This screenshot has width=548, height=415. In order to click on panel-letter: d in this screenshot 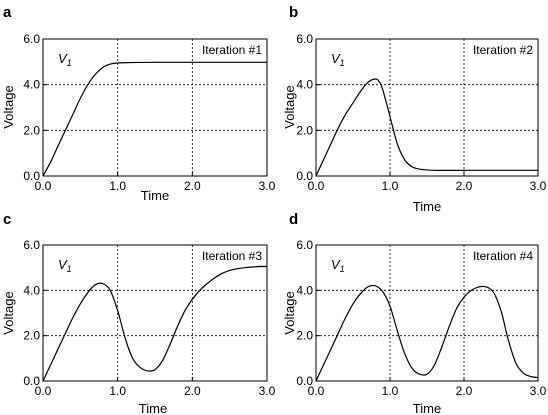, I will do `click(293, 219)`.